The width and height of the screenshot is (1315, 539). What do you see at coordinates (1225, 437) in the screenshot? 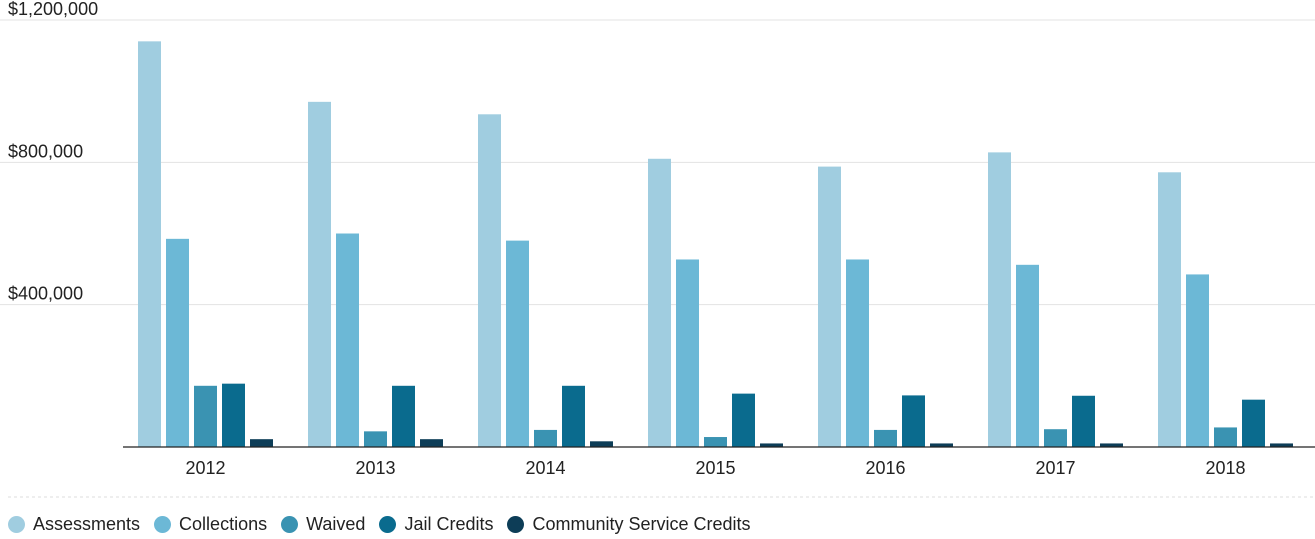
I see `bar-waived-2018` at bounding box center [1225, 437].